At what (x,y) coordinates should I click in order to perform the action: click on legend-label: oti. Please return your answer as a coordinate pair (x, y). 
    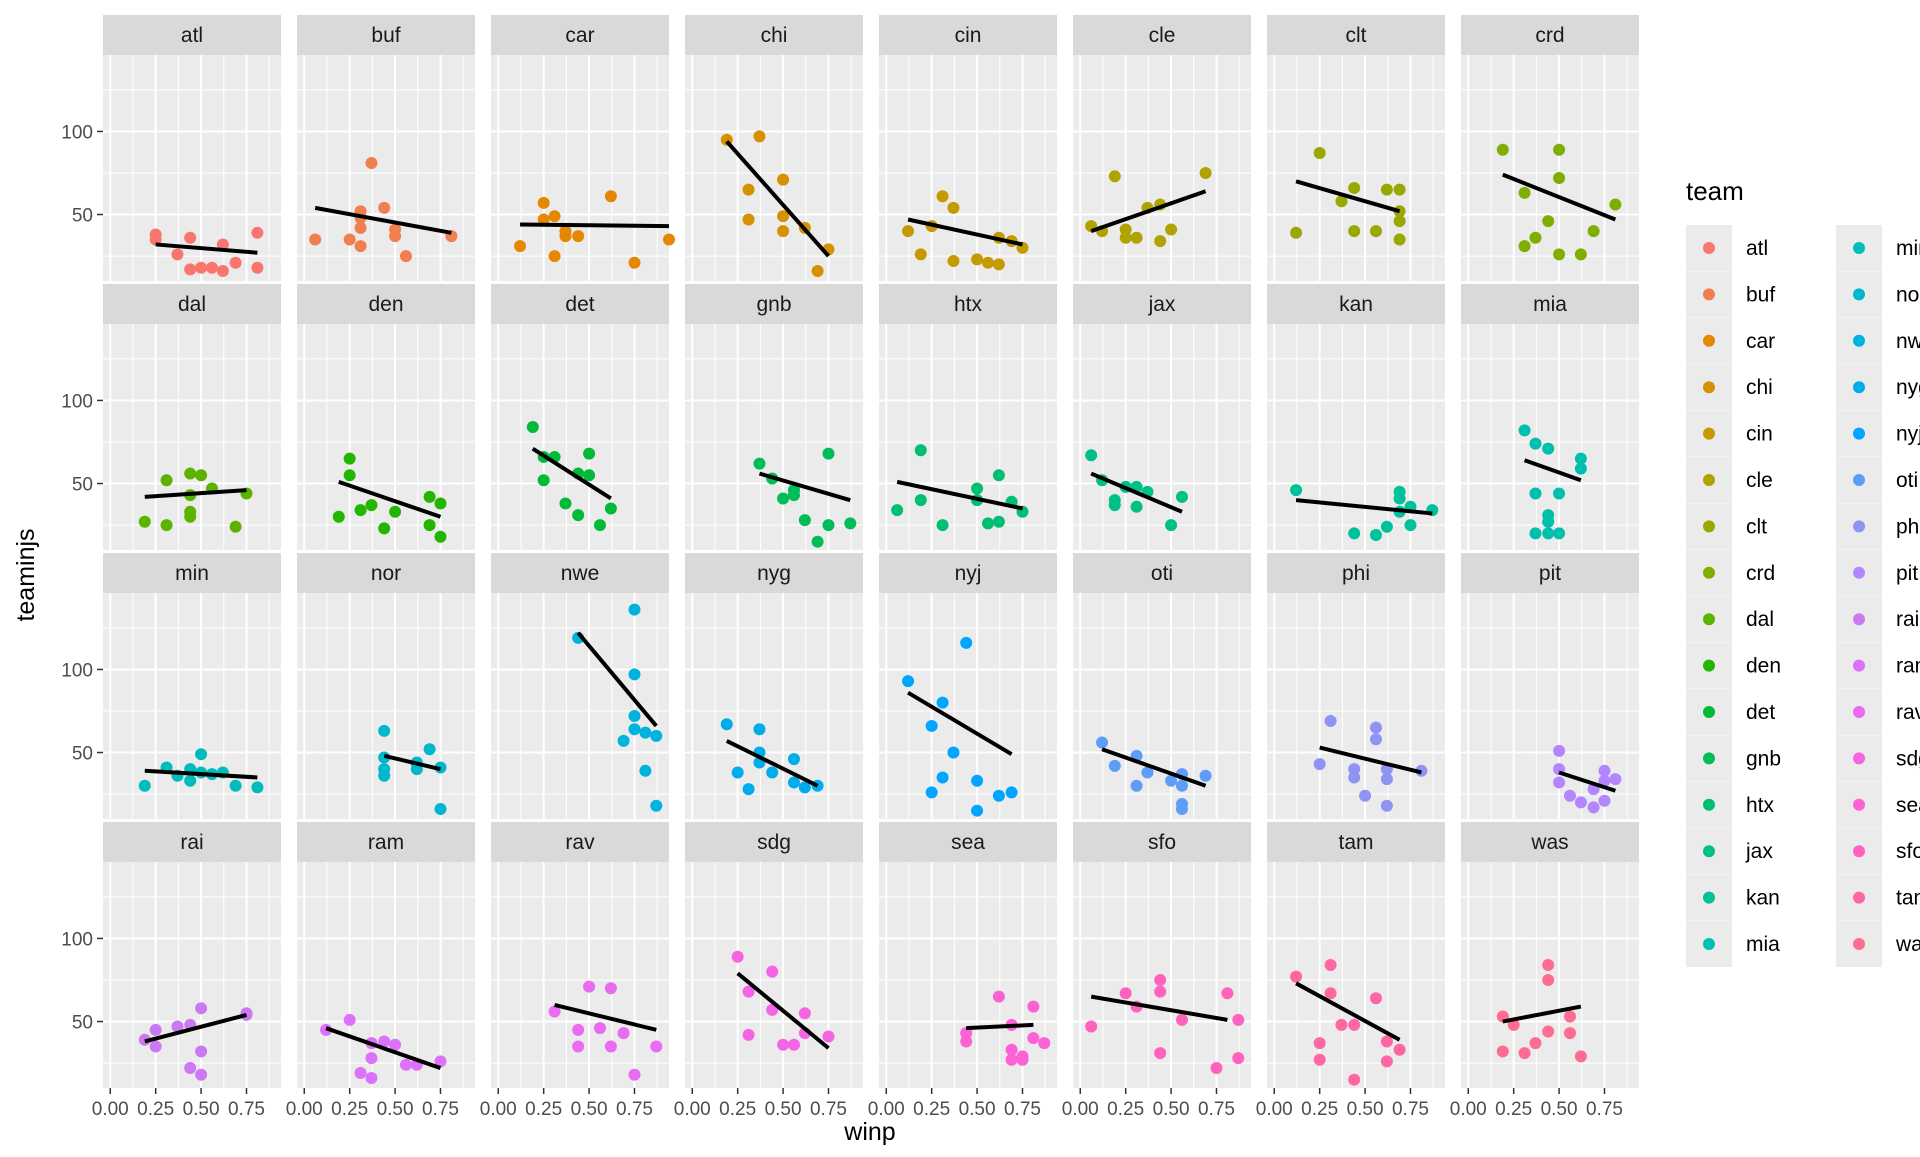
    Looking at the image, I should click on (1907, 480).